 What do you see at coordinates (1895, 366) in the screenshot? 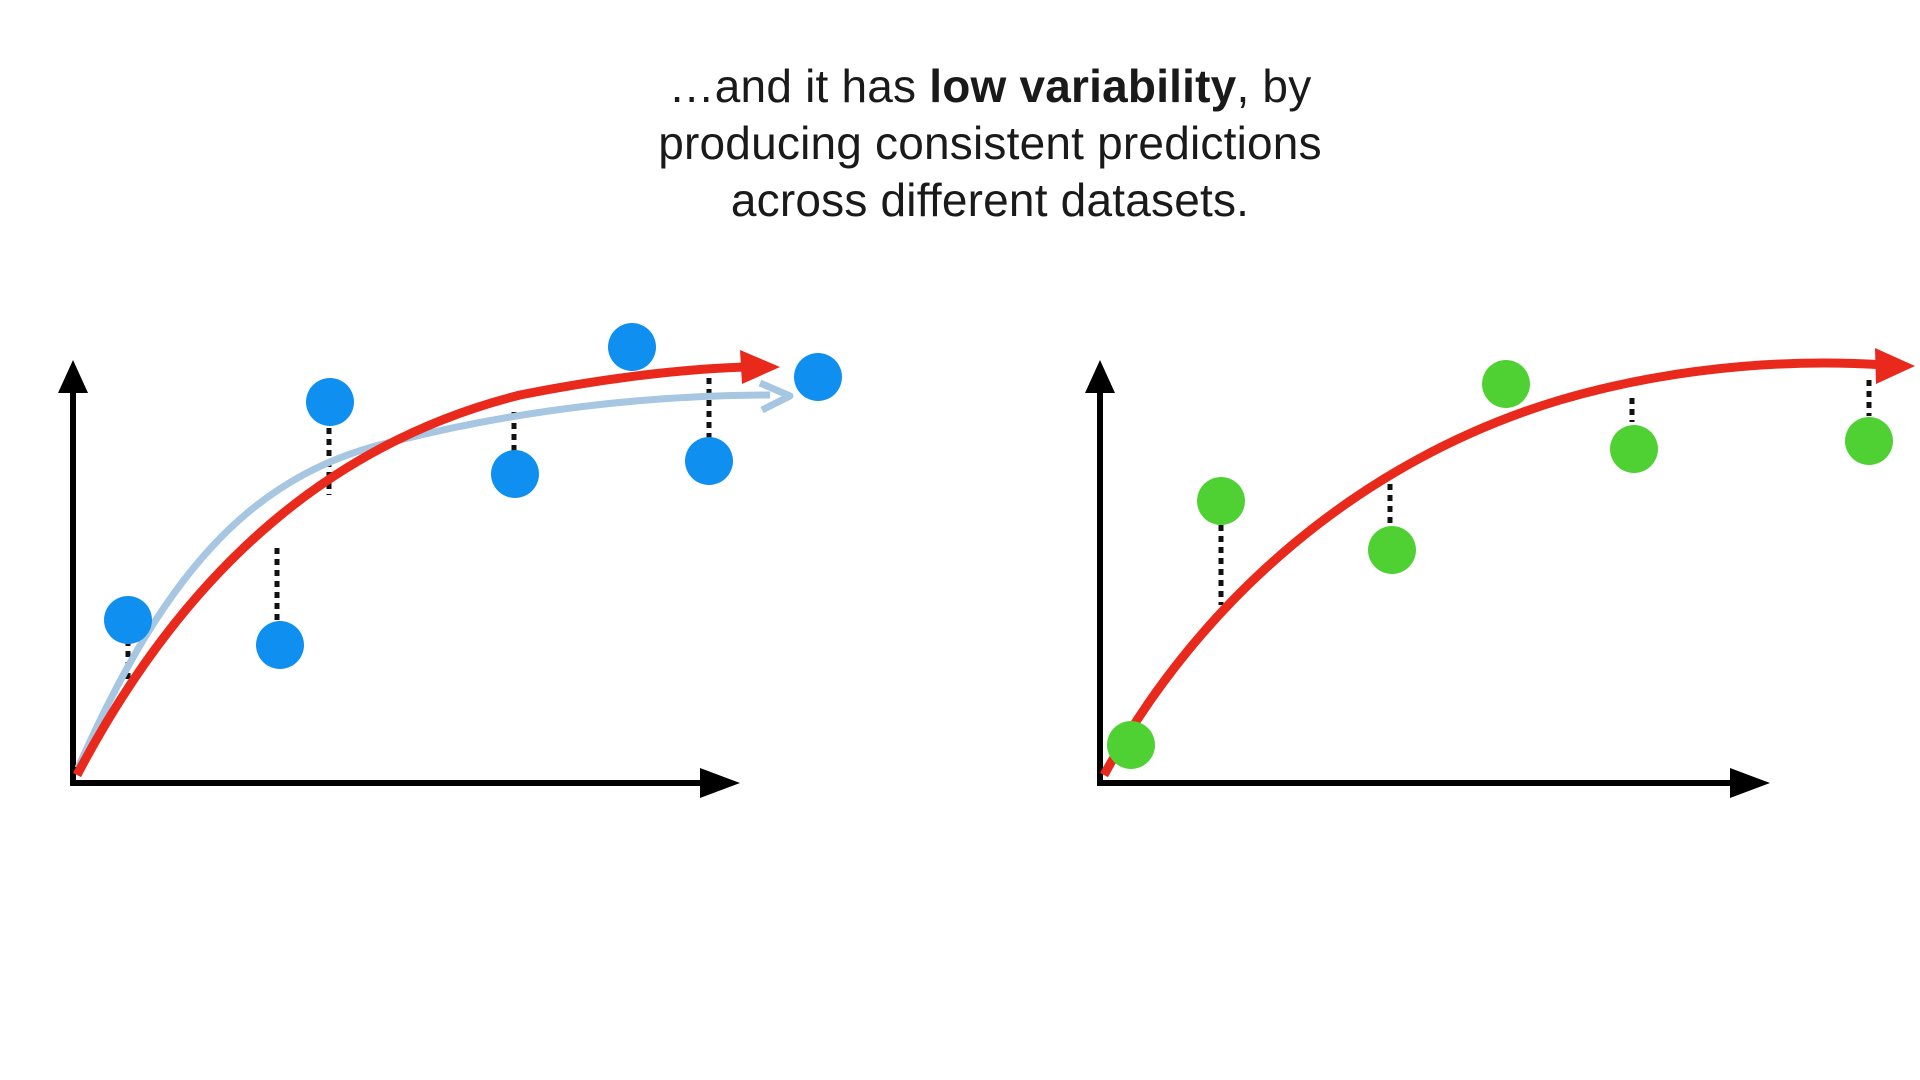
I see `right-fit-arrowhead` at bounding box center [1895, 366].